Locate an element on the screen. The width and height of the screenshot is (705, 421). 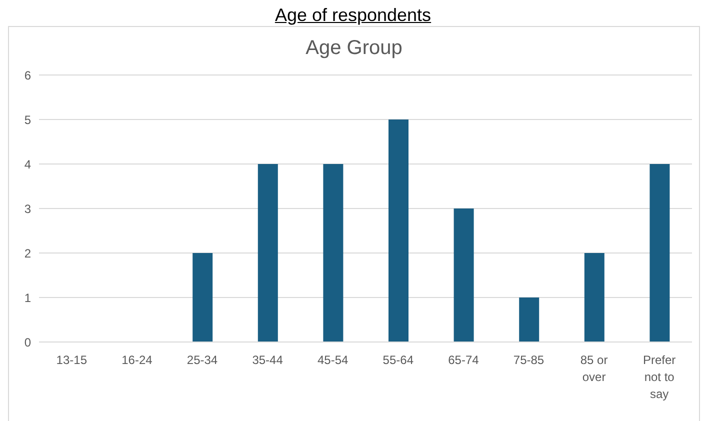
x-tick-label: 35-44 is located at coordinates (268, 360).